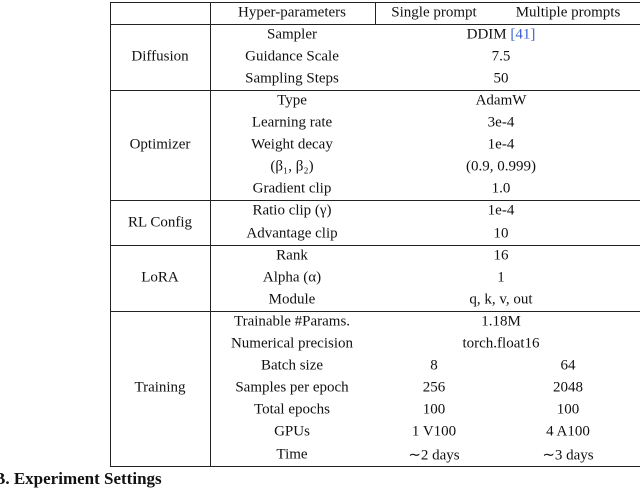 The width and height of the screenshot is (640, 490). I want to click on parameter: Numerical precision, so click(292, 343).